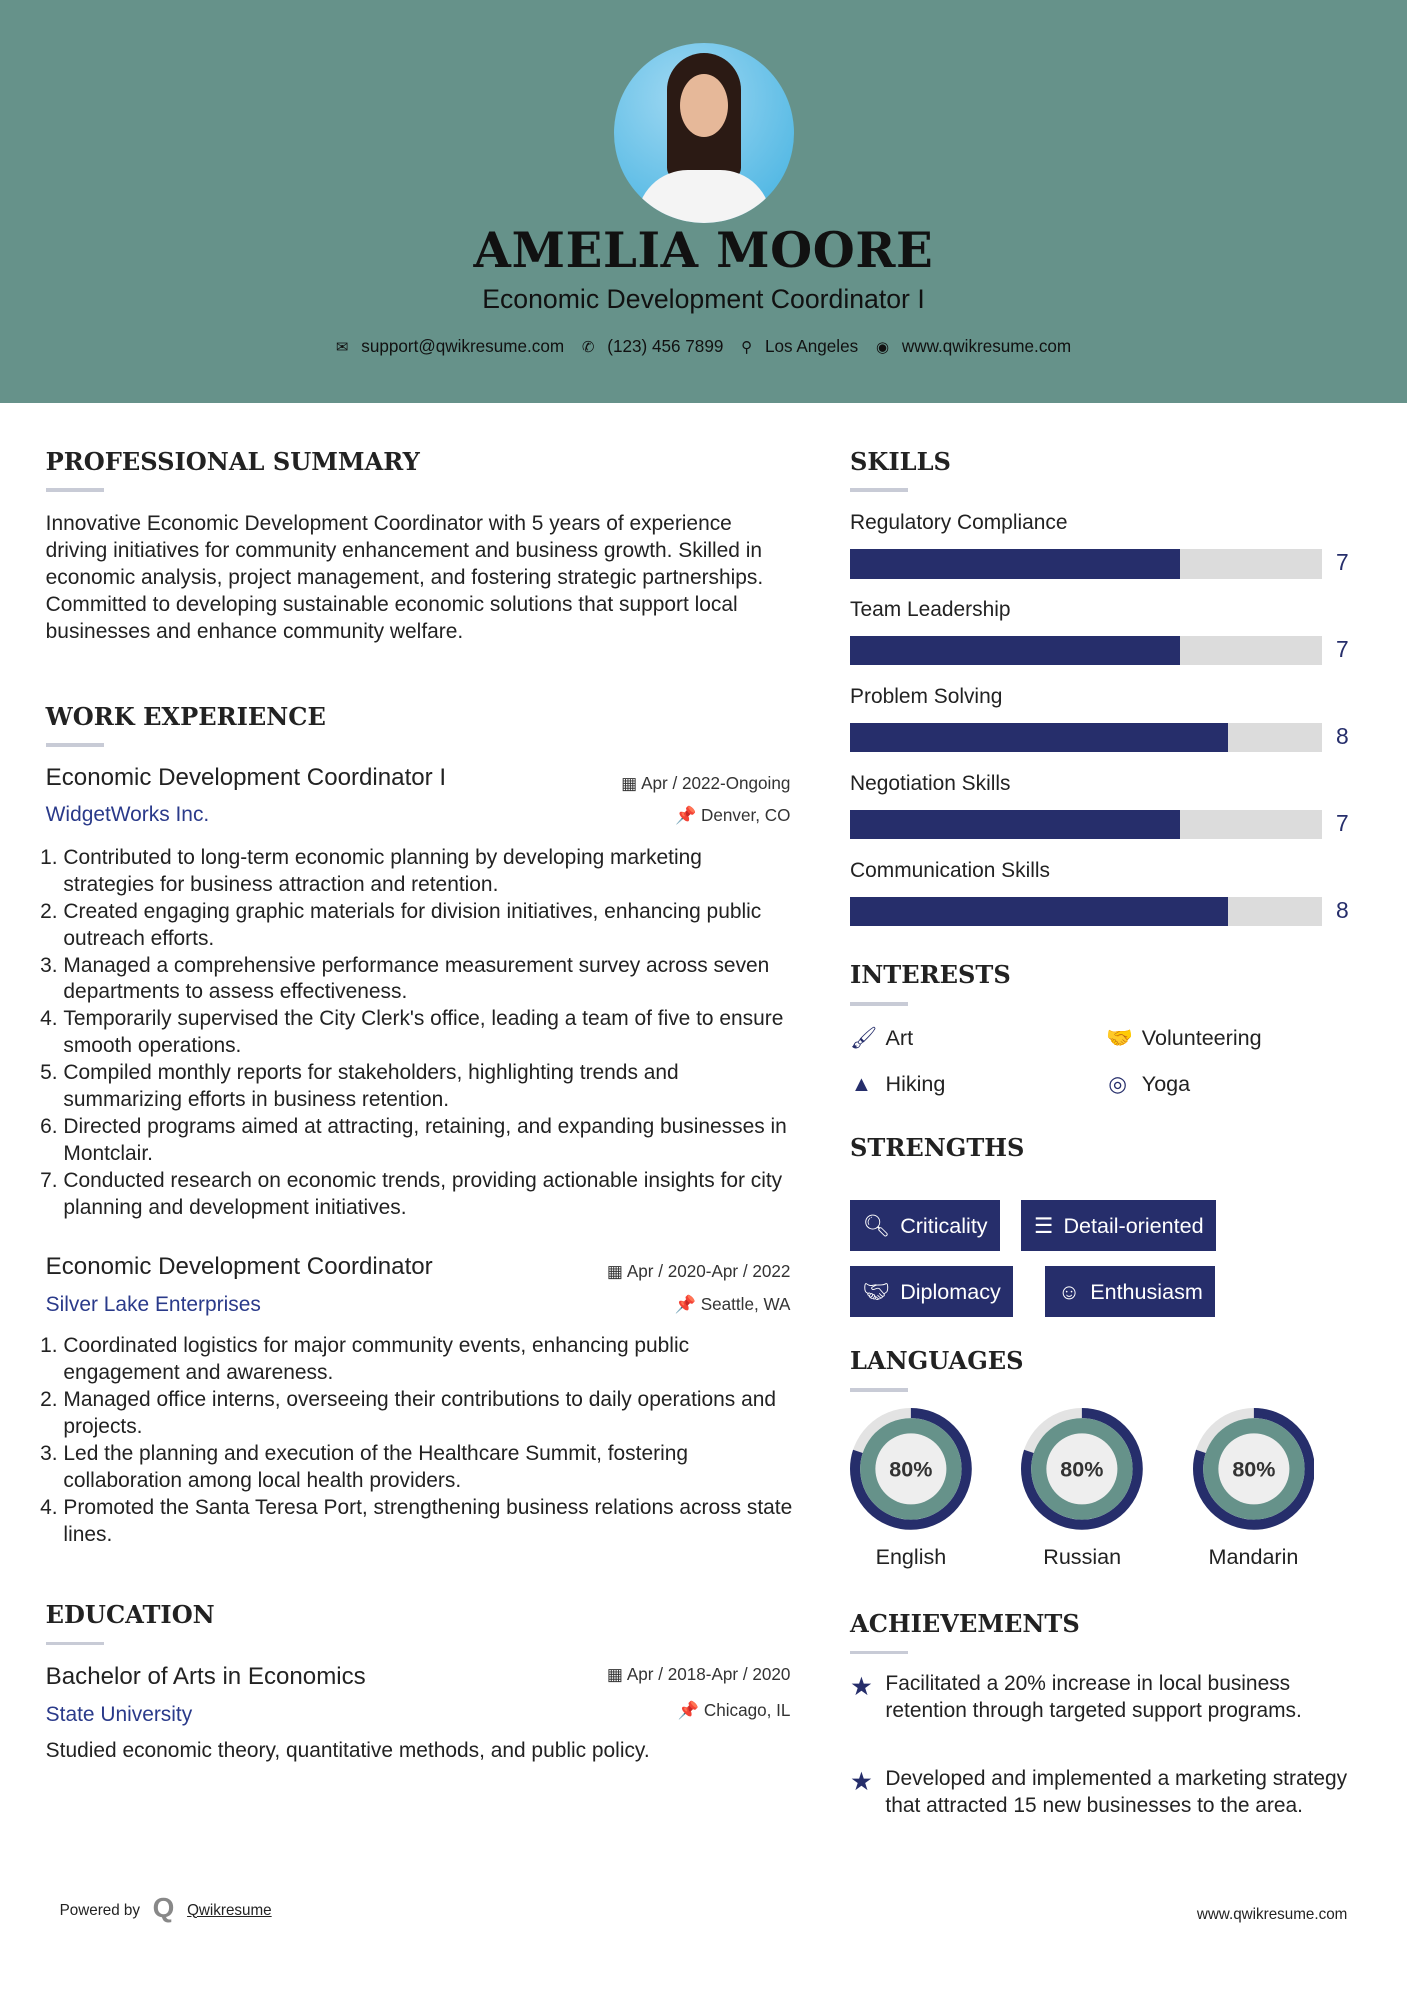  What do you see at coordinates (185, 716) in the screenshot?
I see `experience-heading: WORK EXPERIENCE` at bounding box center [185, 716].